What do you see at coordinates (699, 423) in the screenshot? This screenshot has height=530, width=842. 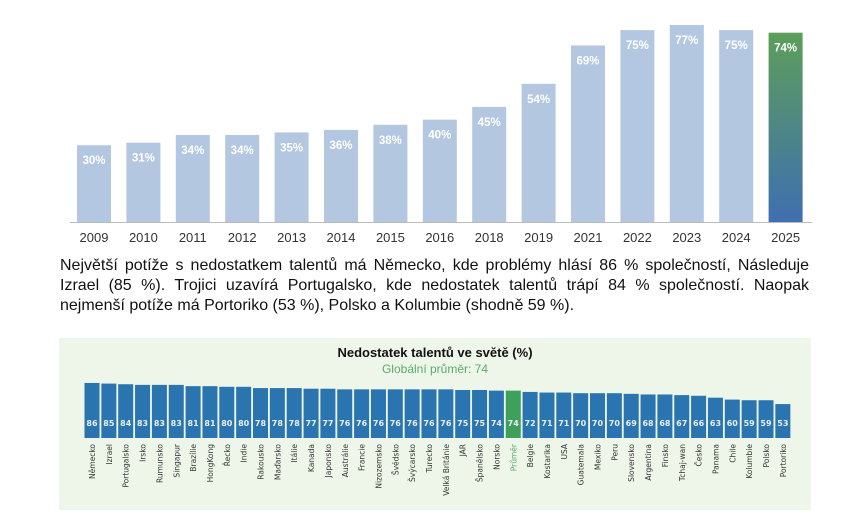 I see `data-label: 66` at bounding box center [699, 423].